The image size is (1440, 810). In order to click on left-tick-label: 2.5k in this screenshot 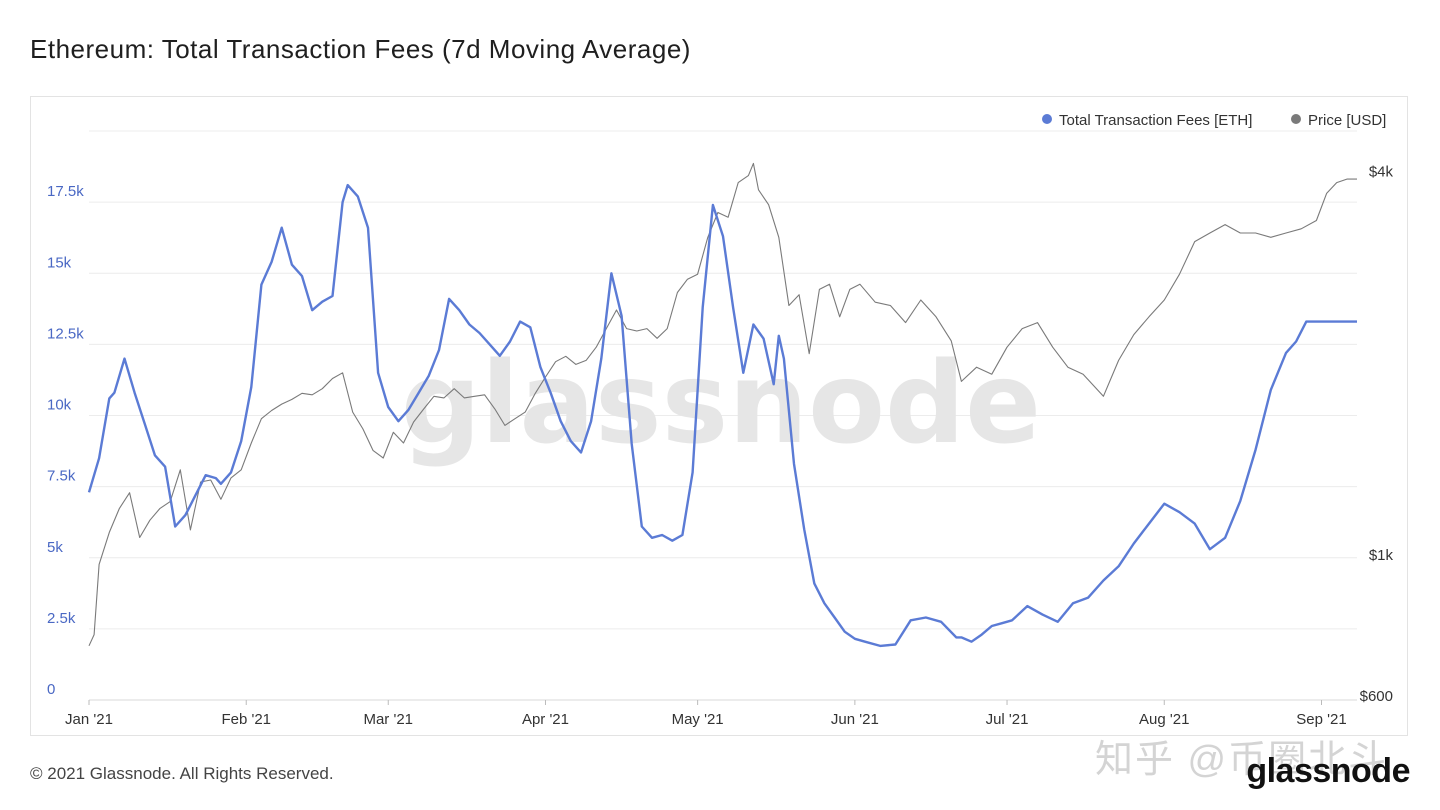, I will do `click(61, 618)`.